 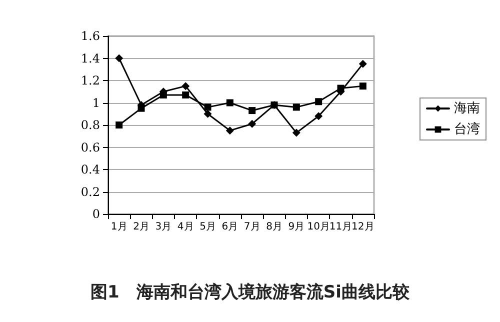 What do you see at coordinates (230, 227) in the screenshot?
I see `x-tick-label: 6月` at bounding box center [230, 227].